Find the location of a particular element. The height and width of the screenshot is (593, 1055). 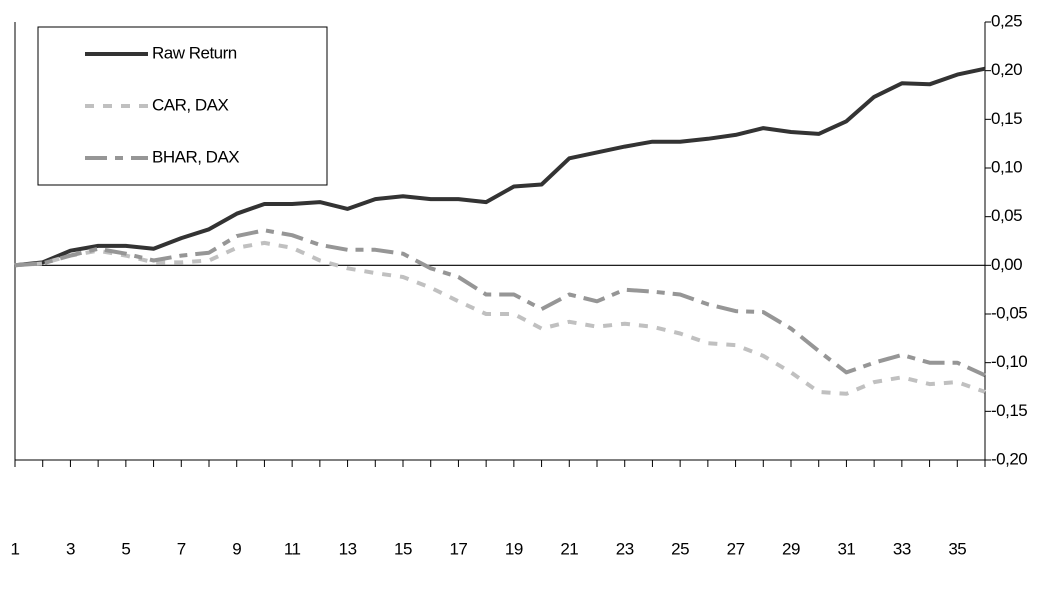

x-tick-label: 23 is located at coordinates (625, 548).